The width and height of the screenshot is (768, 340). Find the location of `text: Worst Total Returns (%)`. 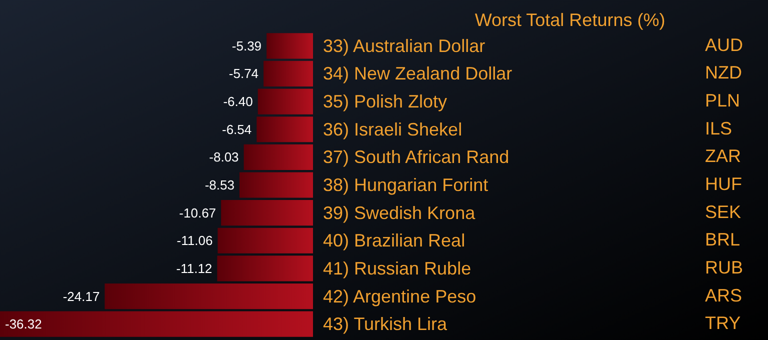

text: Worst Total Returns (%) is located at coordinates (570, 20).